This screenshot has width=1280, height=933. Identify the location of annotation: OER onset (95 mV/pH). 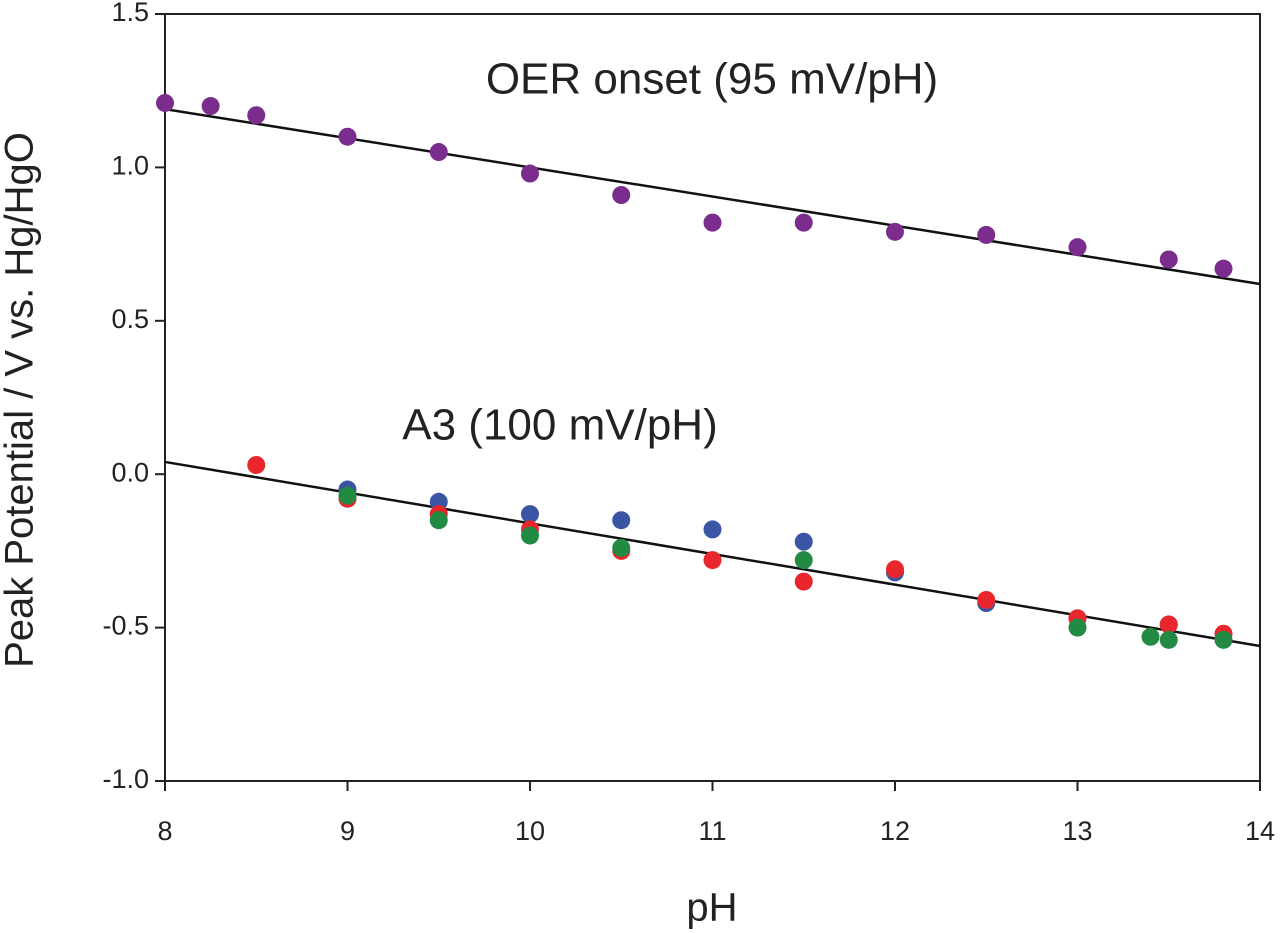
(712, 79).